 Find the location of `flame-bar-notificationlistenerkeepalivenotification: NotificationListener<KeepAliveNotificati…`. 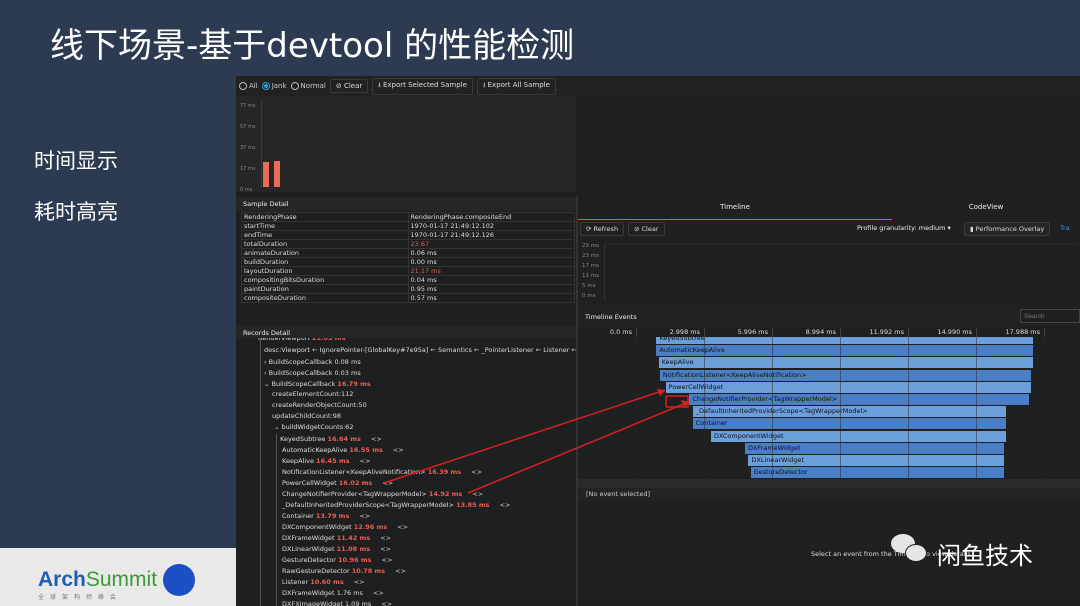

flame-bar-notificationlistenerkeepalivenotification: NotificationListener<KeepAliveNotificati… is located at coordinates (845, 375).